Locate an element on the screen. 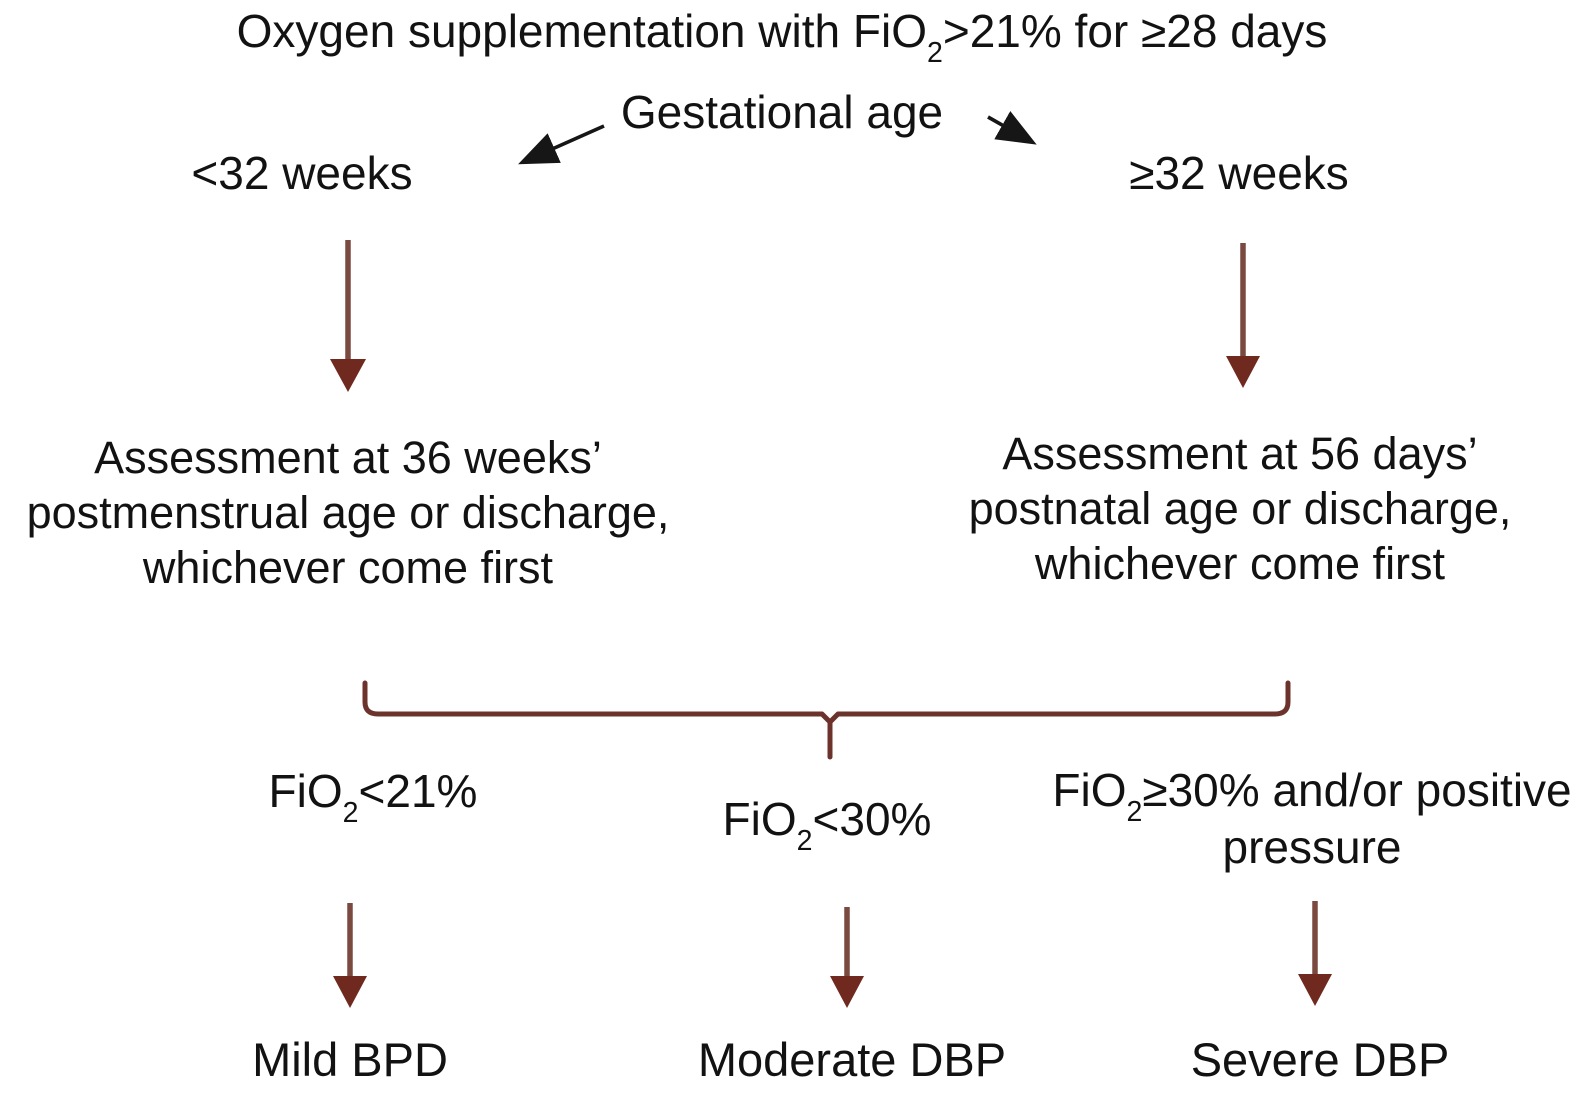  title-text: Oxygen supplementation with FiO is located at coordinates (581, 31).